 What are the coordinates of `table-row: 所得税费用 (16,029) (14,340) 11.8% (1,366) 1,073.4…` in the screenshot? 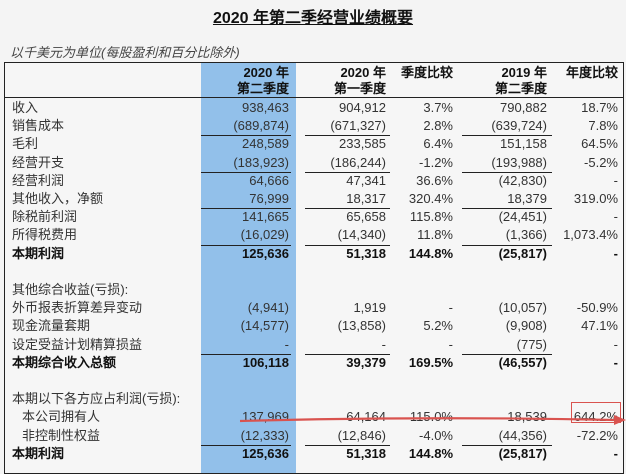 It's located at (314, 235).